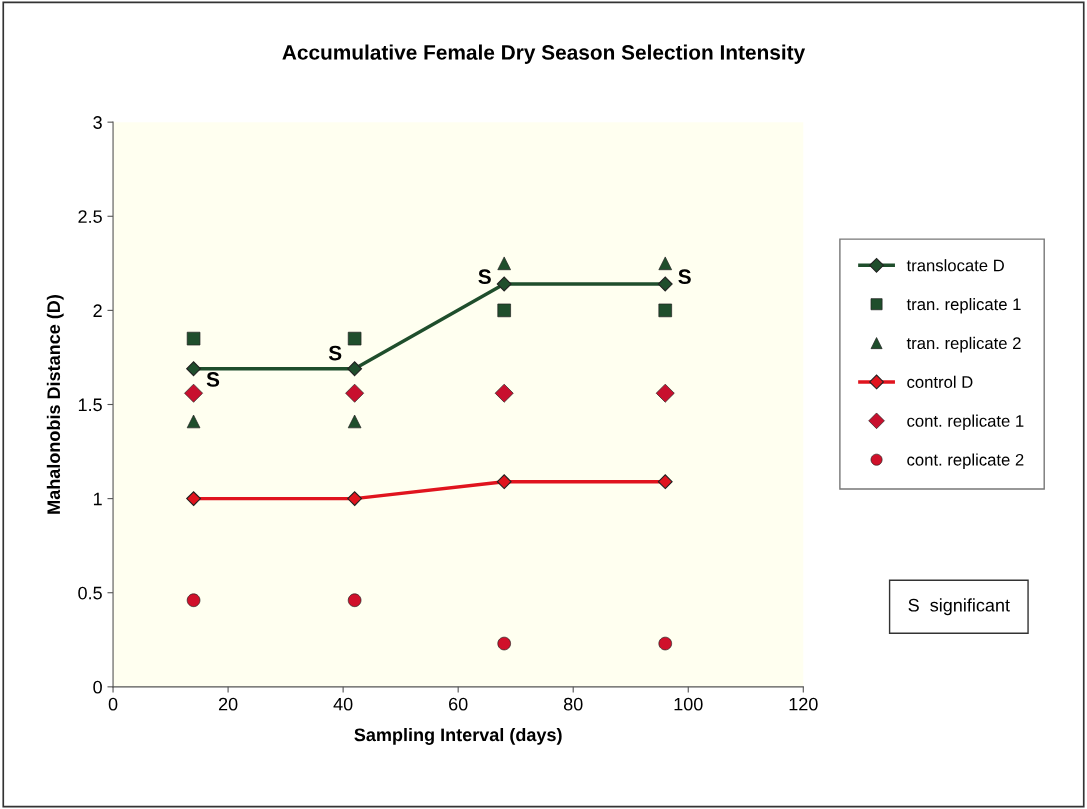 The width and height of the screenshot is (1087, 809). Describe the element at coordinates (955, 265) in the screenshot. I see `legend-label: translocate D` at that location.